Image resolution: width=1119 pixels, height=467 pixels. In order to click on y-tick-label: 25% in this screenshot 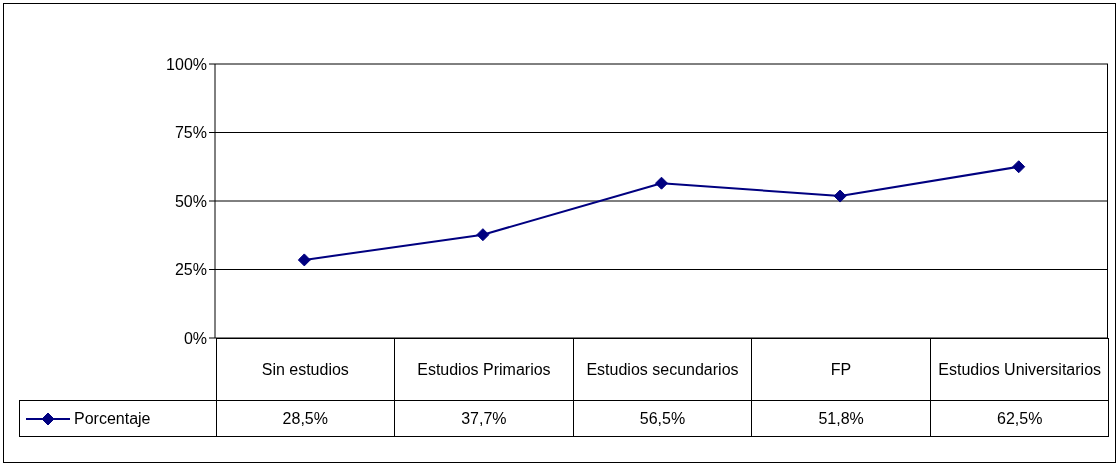, I will do `click(190, 270)`.